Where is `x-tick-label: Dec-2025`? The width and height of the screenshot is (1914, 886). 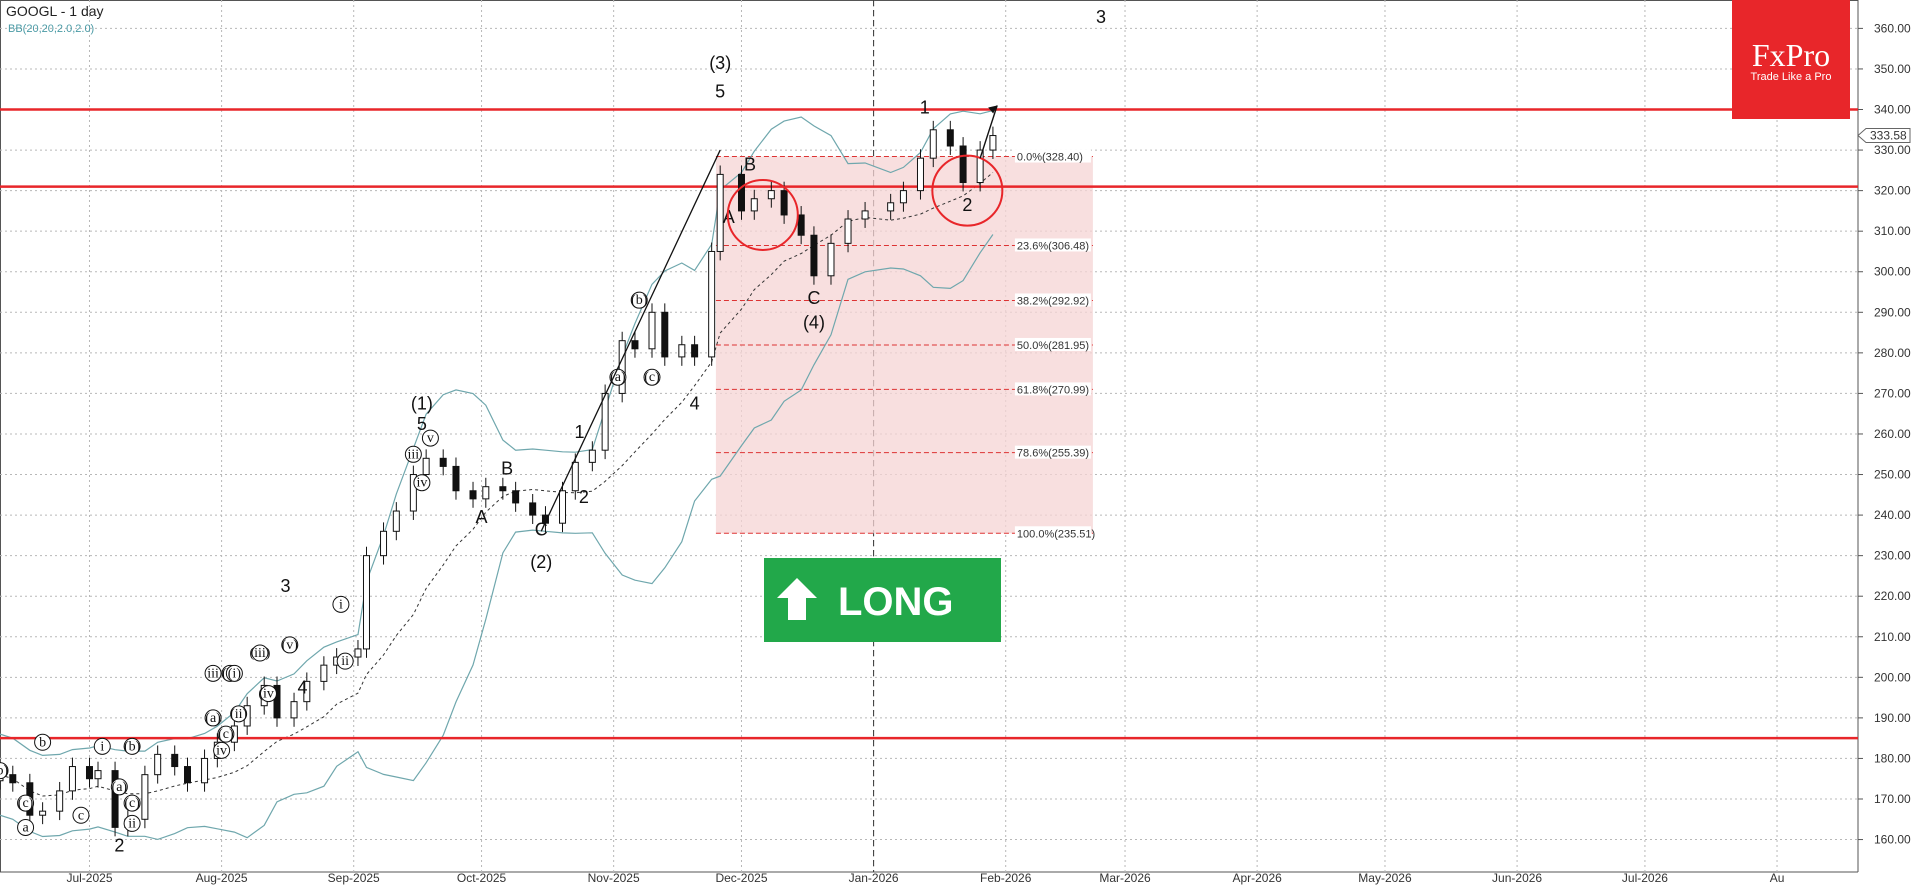
x-tick-label: Dec-2025 is located at coordinates (741, 878).